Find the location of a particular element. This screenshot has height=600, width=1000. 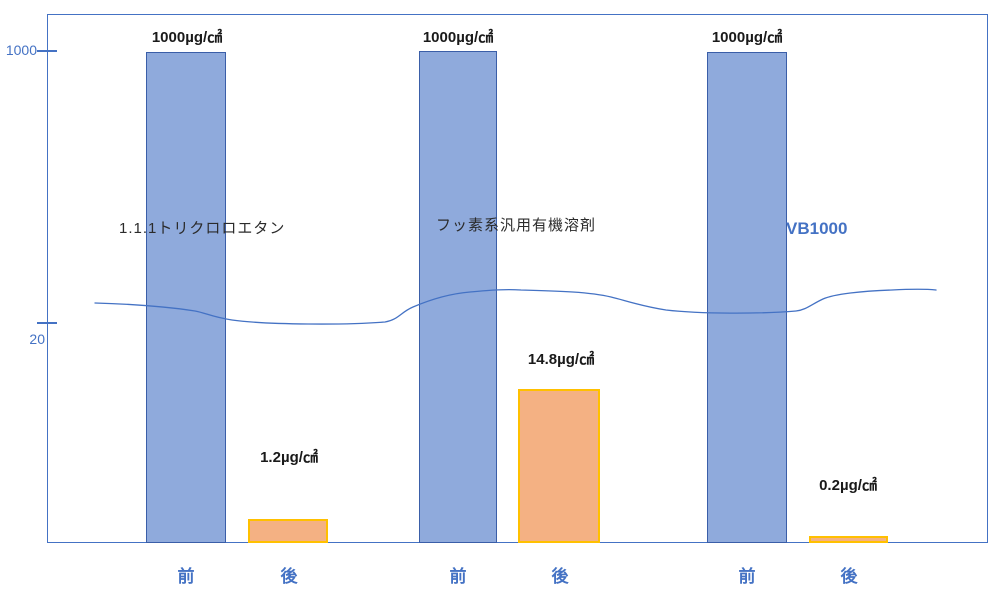

group-label-vb1000: VB1000 is located at coordinates (817, 228).